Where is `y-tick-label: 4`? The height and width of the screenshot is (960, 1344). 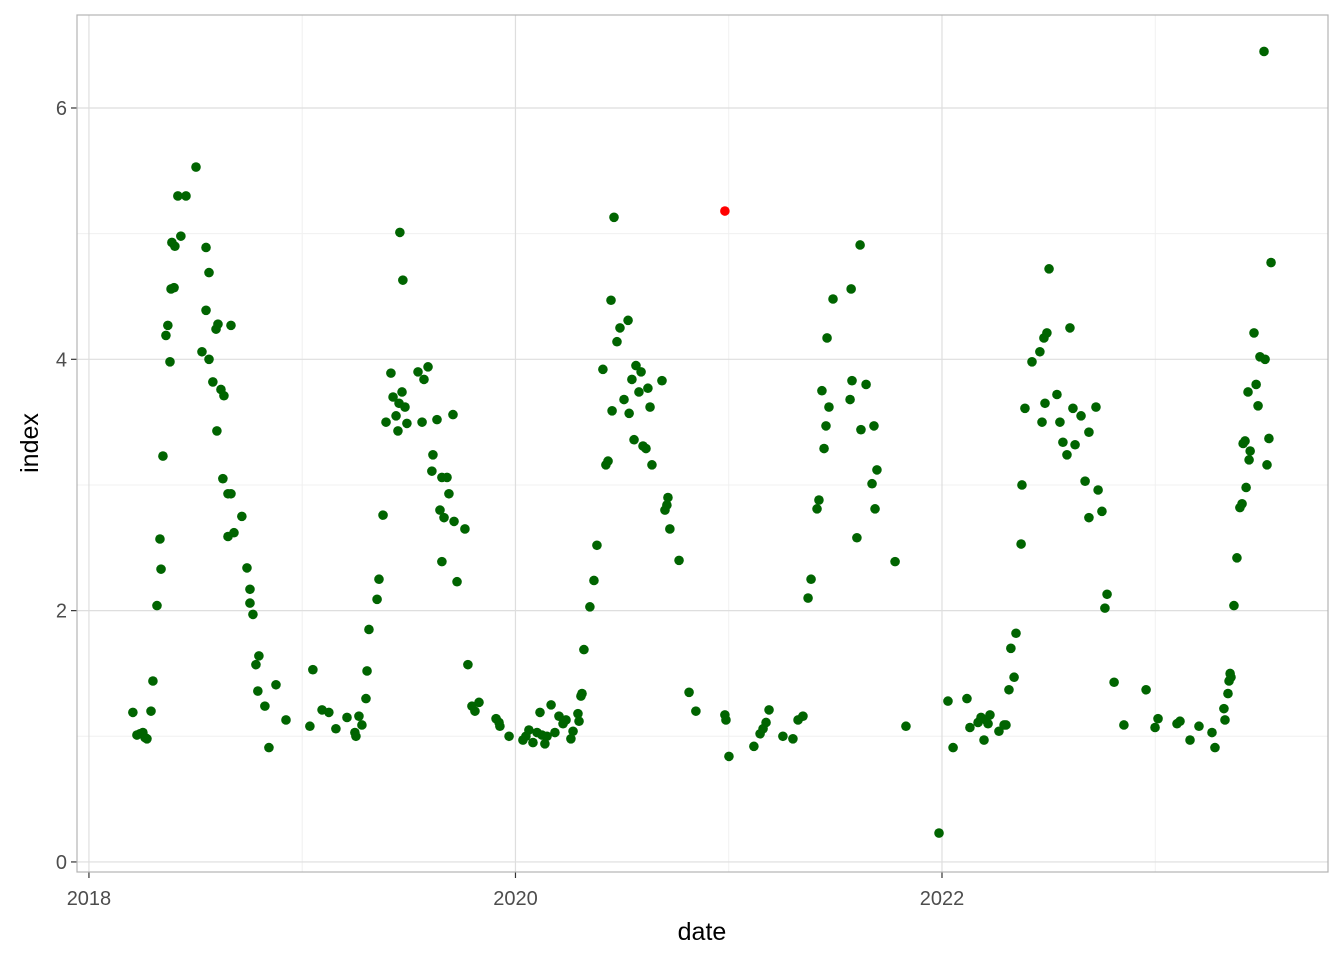 y-tick-label: 4 is located at coordinates (61, 360).